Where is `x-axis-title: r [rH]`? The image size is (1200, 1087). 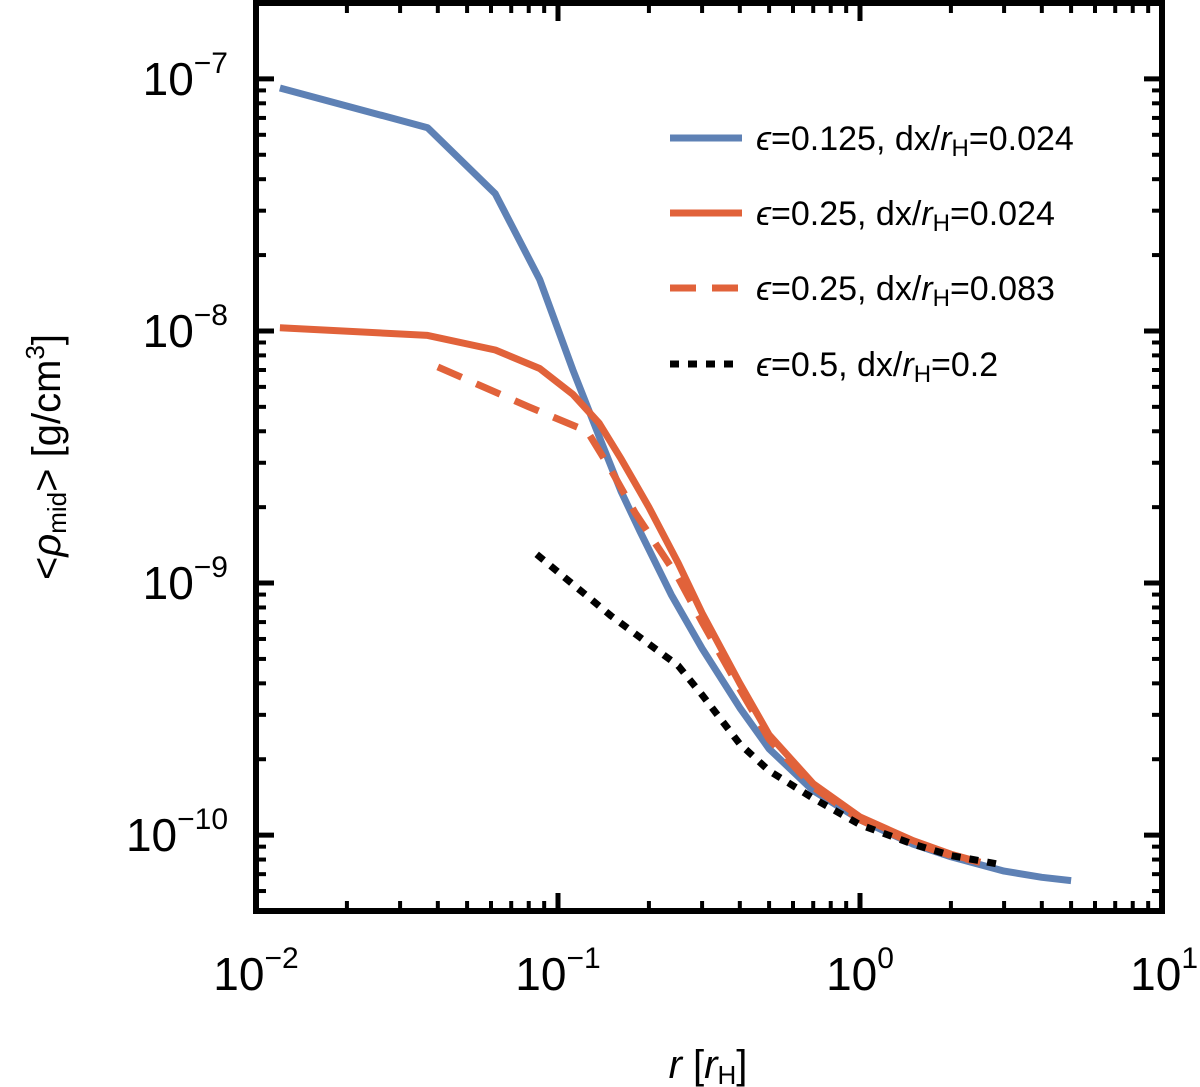 x-axis-title: r [rH] is located at coordinates (708, 1065).